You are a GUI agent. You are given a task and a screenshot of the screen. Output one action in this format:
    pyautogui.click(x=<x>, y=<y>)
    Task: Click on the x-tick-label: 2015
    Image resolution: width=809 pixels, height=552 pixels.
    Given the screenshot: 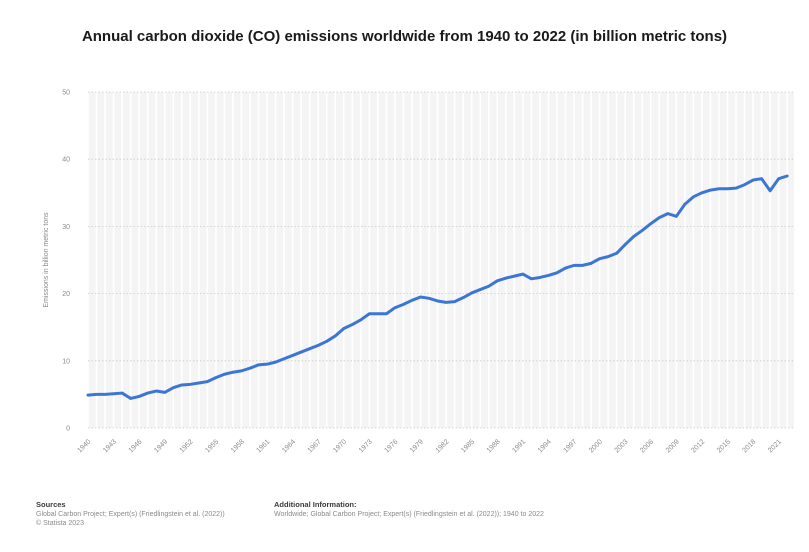 What is the action you would take?
    pyautogui.click(x=724, y=446)
    